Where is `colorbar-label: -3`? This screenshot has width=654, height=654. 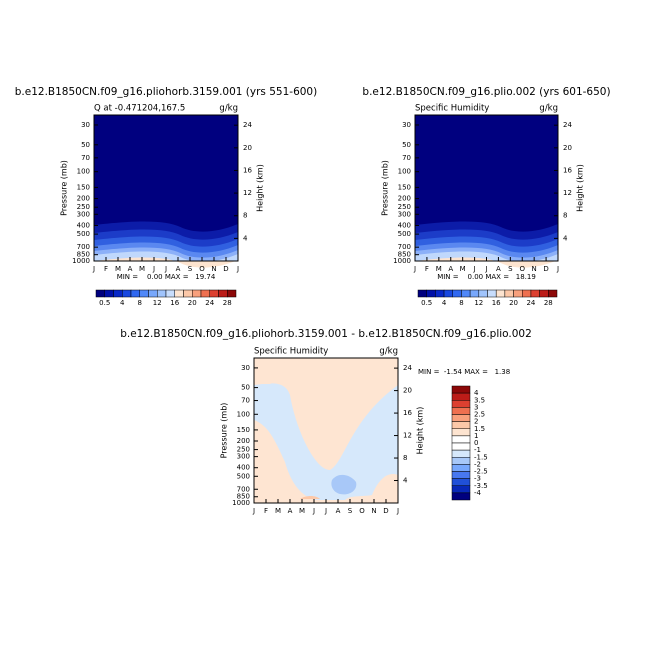 colorbar-label: -3 is located at coordinates (477, 479).